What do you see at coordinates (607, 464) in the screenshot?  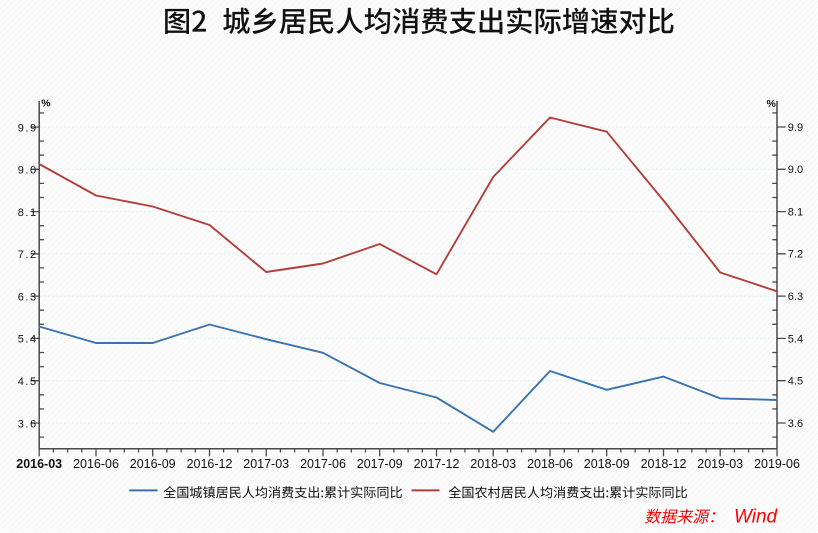 I see `svg-text: 2018-09` at bounding box center [607, 464].